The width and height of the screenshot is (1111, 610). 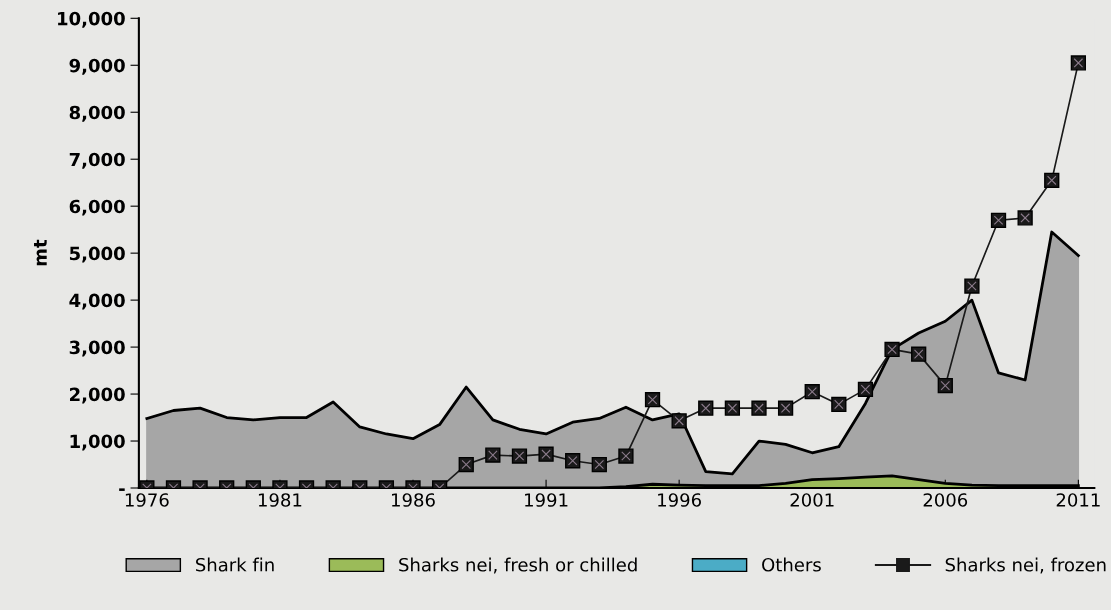 What do you see at coordinates (97, 207) in the screenshot?
I see `y-tick-label: 6,000` at bounding box center [97, 207].